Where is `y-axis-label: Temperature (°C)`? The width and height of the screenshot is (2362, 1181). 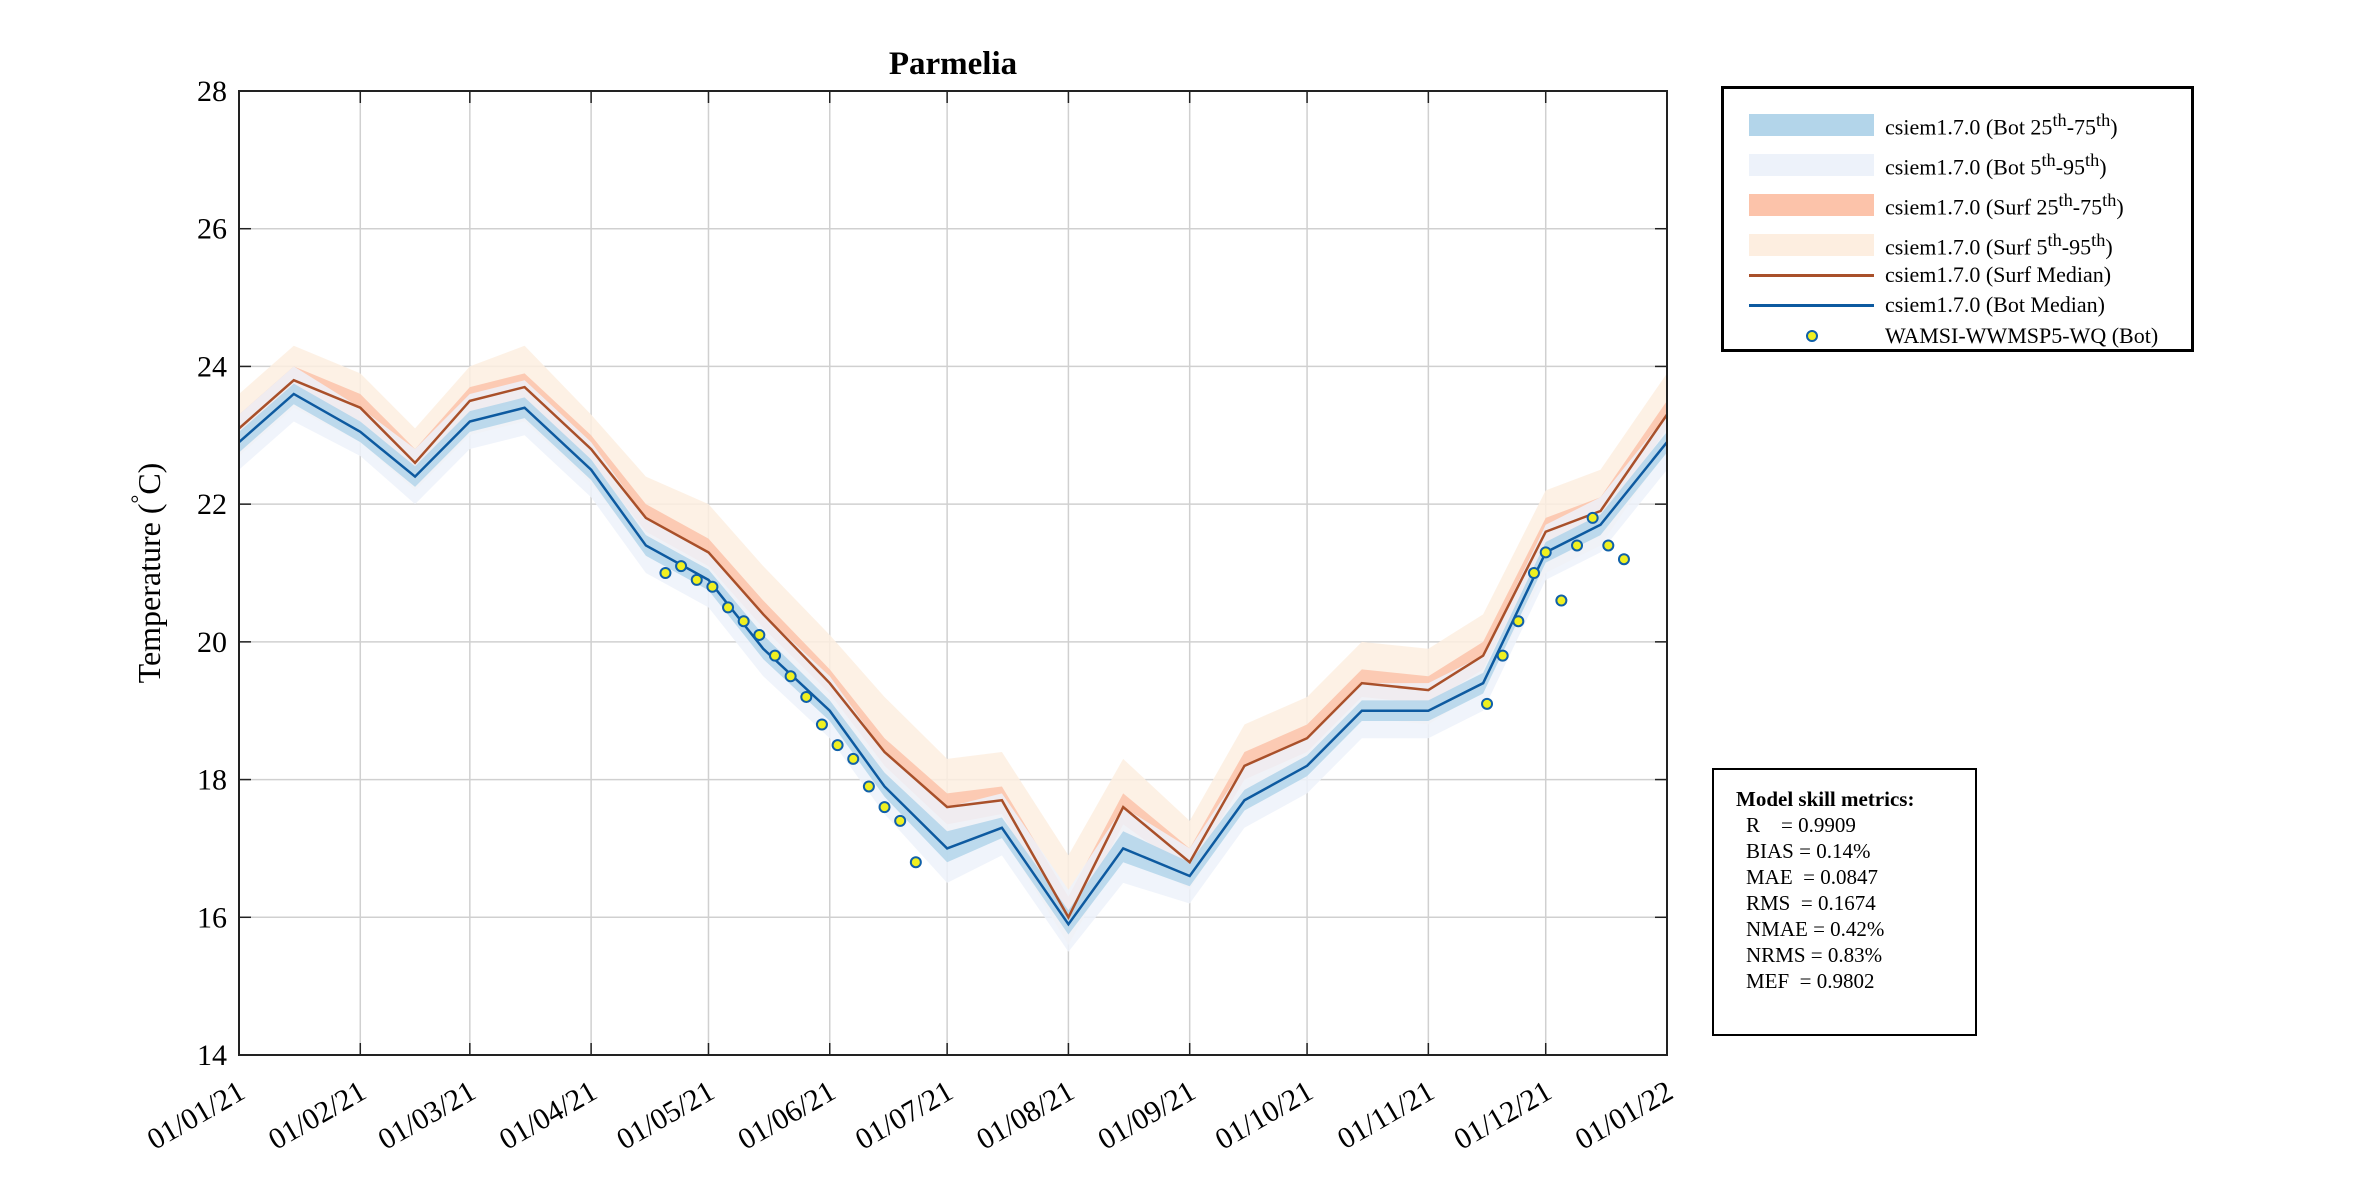
y-axis-label: Temperature (°C) is located at coordinates (146, 573).